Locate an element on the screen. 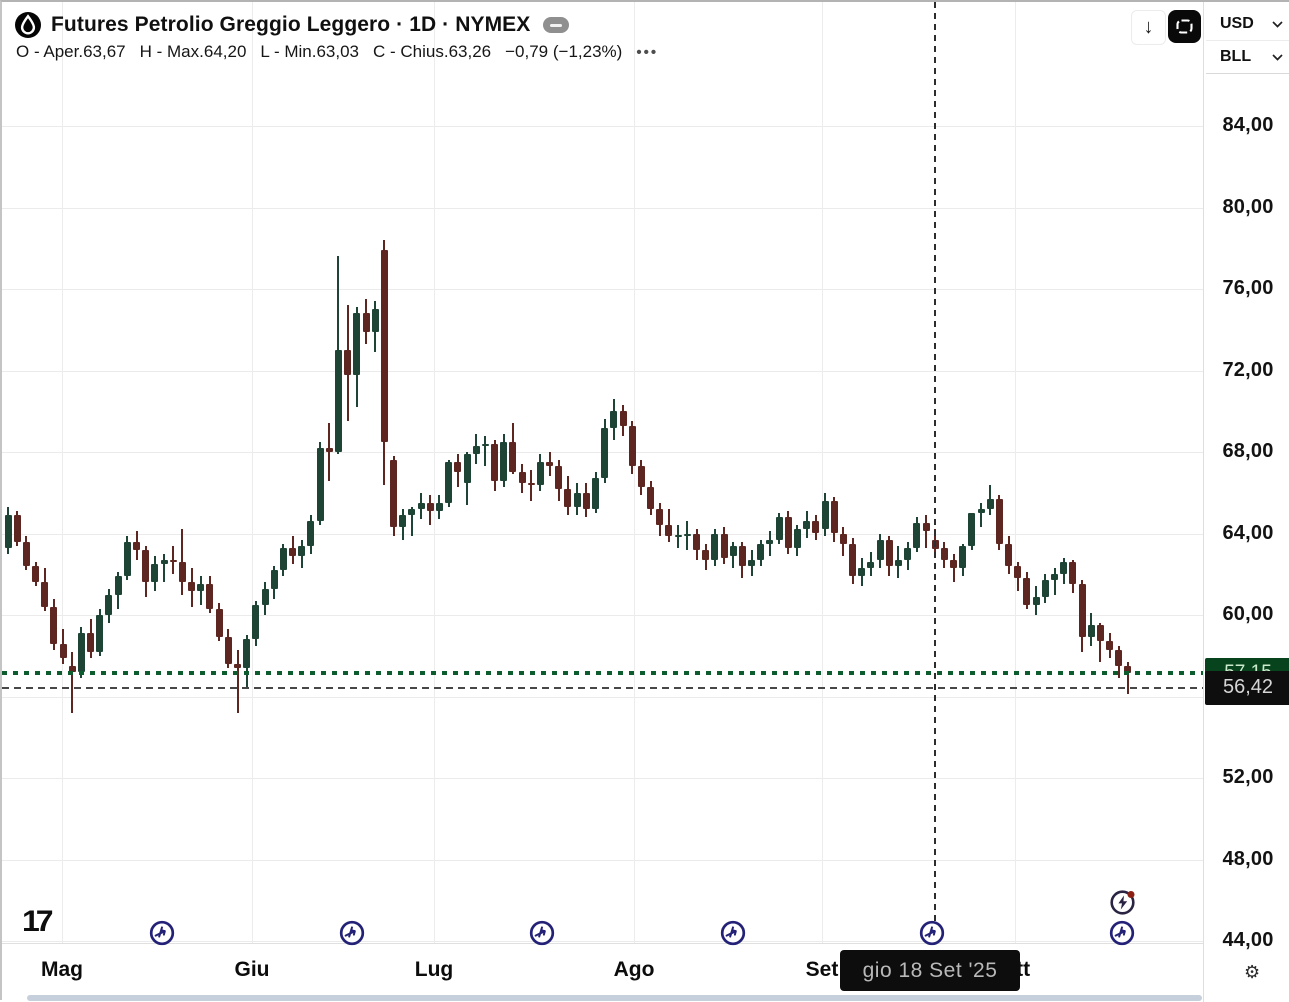  time-axis-month-label: Ago is located at coordinates (634, 969).